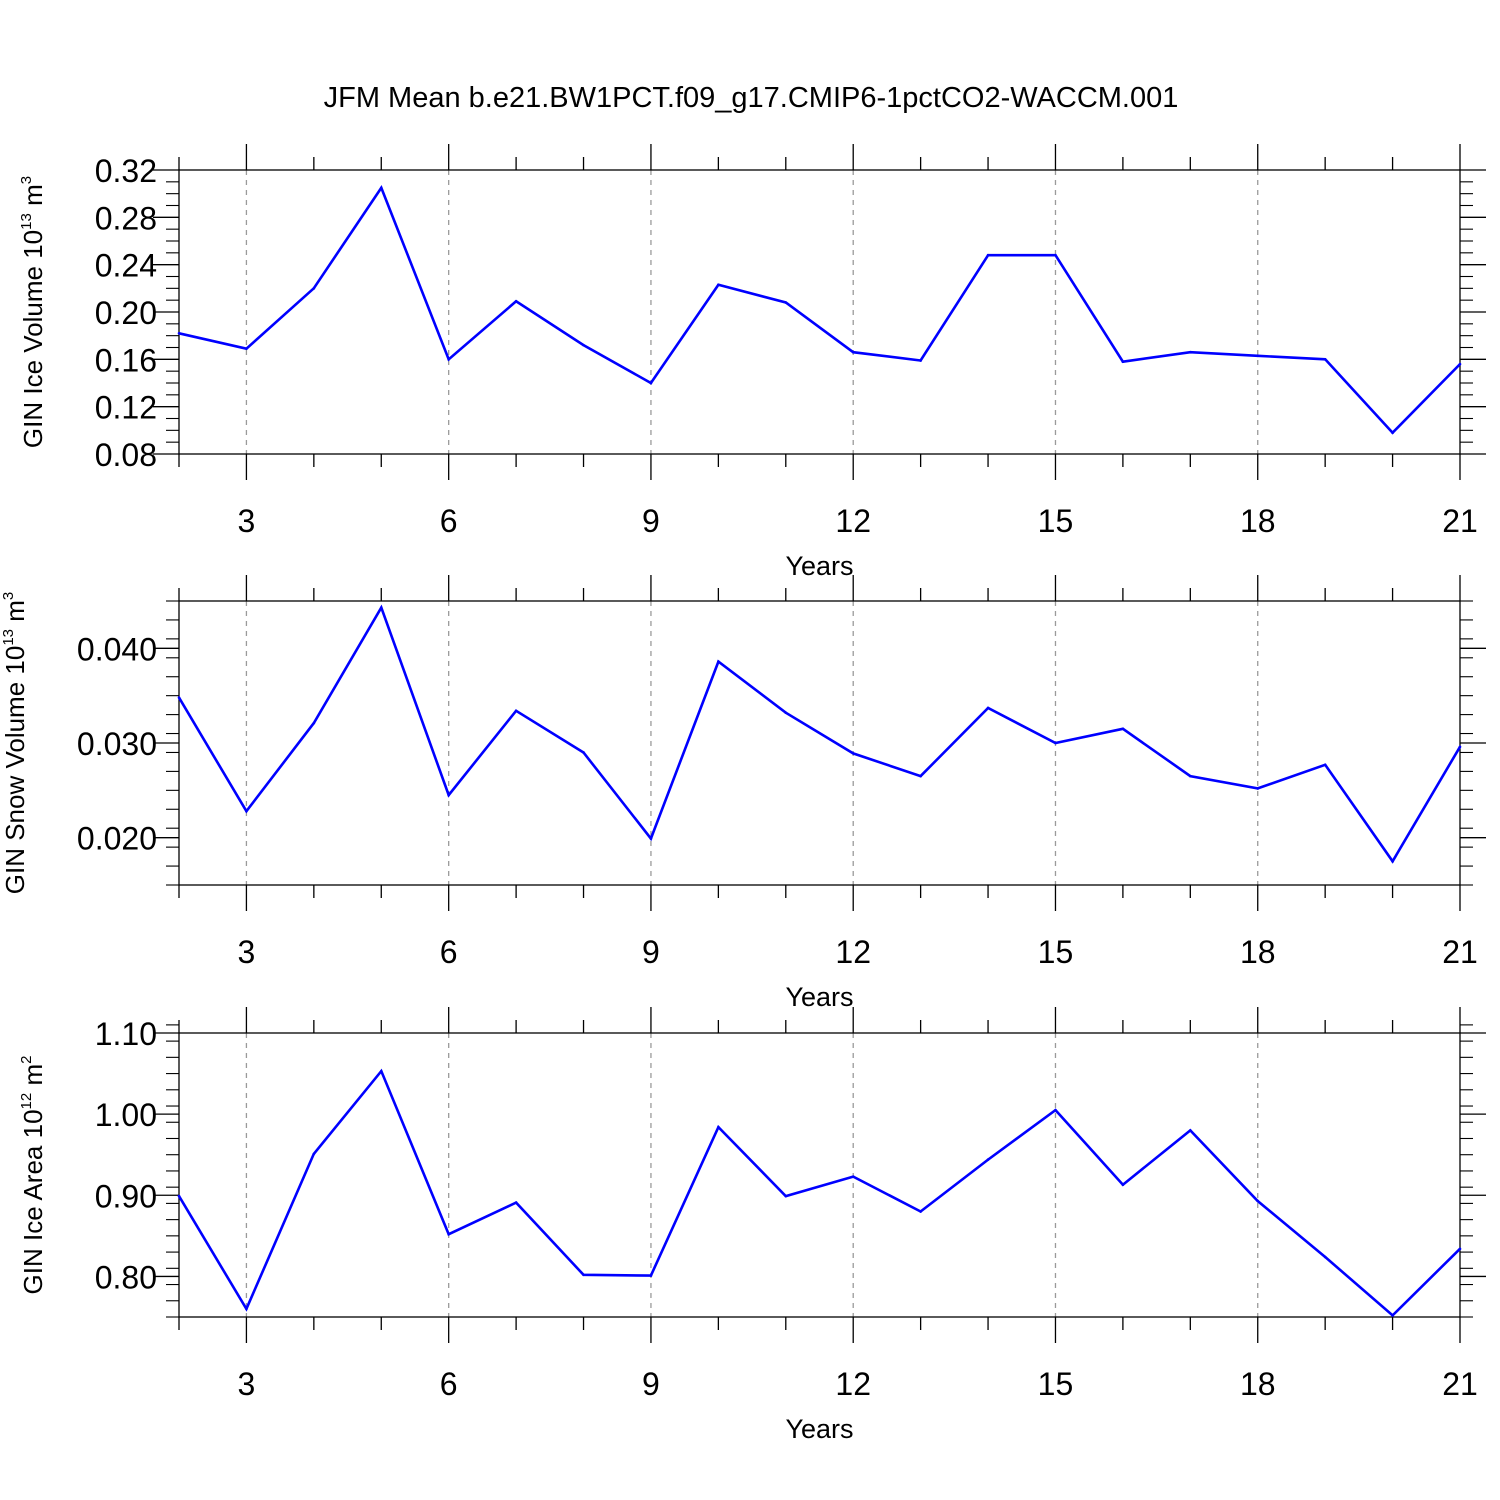  I want to click on y-tick-label: 0.24, so click(126, 266).